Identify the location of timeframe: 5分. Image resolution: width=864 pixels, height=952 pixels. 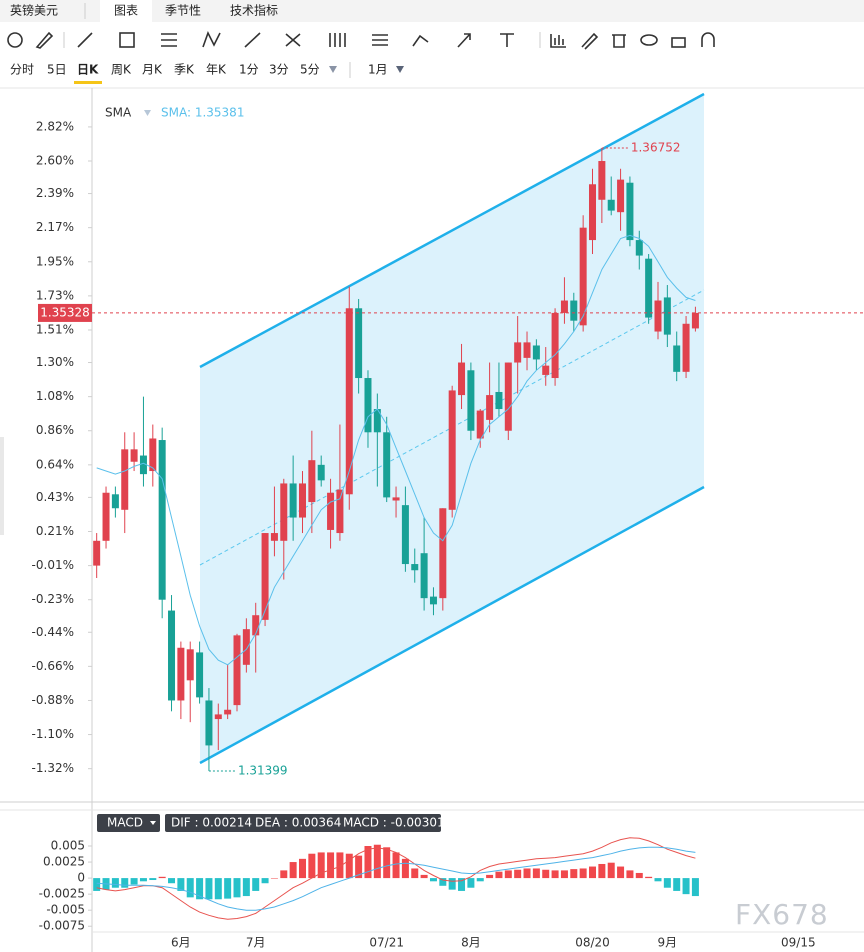
(310, 70).